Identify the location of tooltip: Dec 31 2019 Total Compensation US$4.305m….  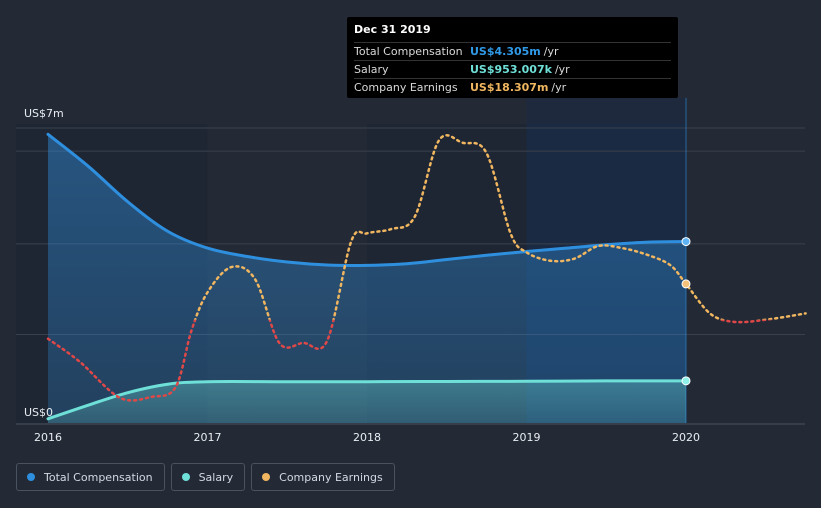
(512, 57).